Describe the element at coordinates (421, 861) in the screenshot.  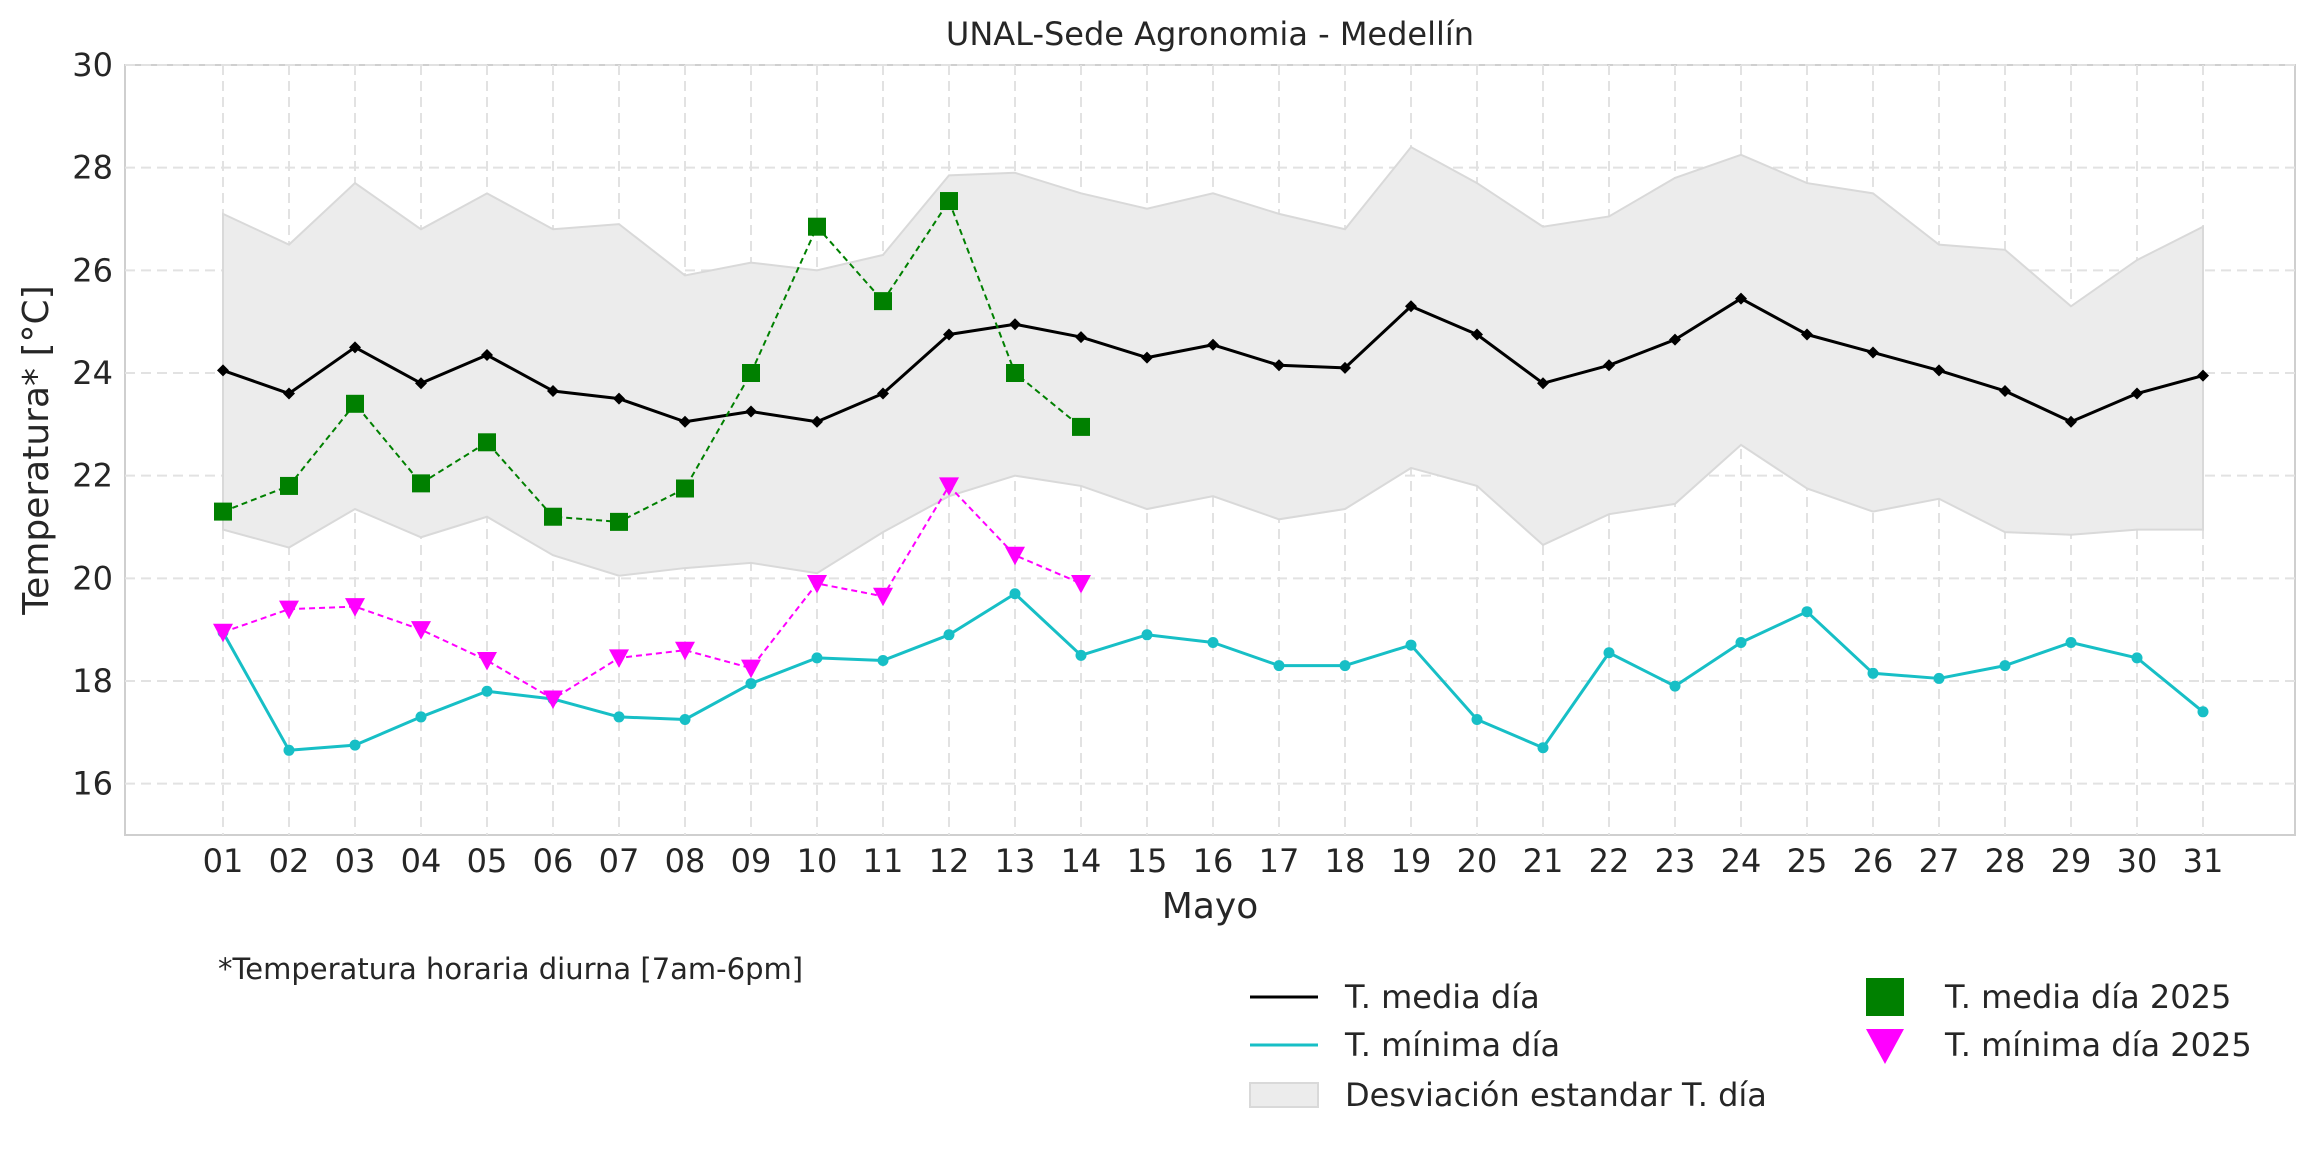
I see `x-tick-label: 04` at that location.